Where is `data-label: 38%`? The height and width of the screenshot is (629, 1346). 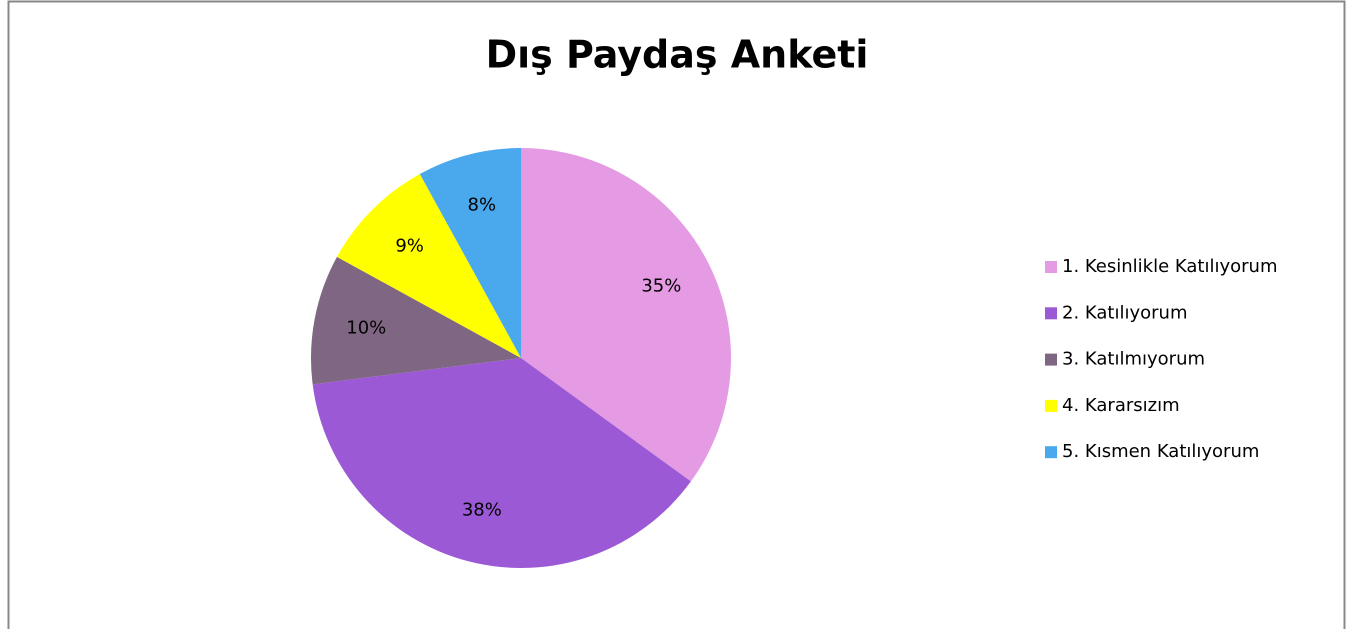 data-label: 38% is located at coordinates (482, 510).